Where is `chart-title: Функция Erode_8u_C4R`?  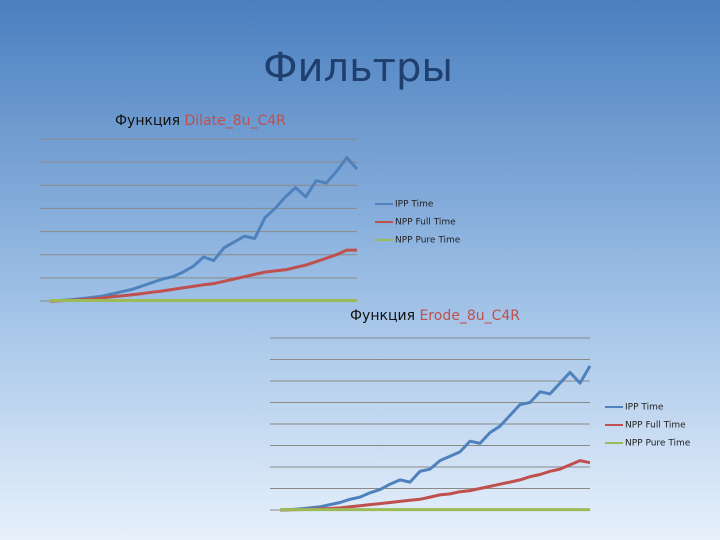 chart-title: Функция Erode_8u_C4R is located at coordinates (435, 316).